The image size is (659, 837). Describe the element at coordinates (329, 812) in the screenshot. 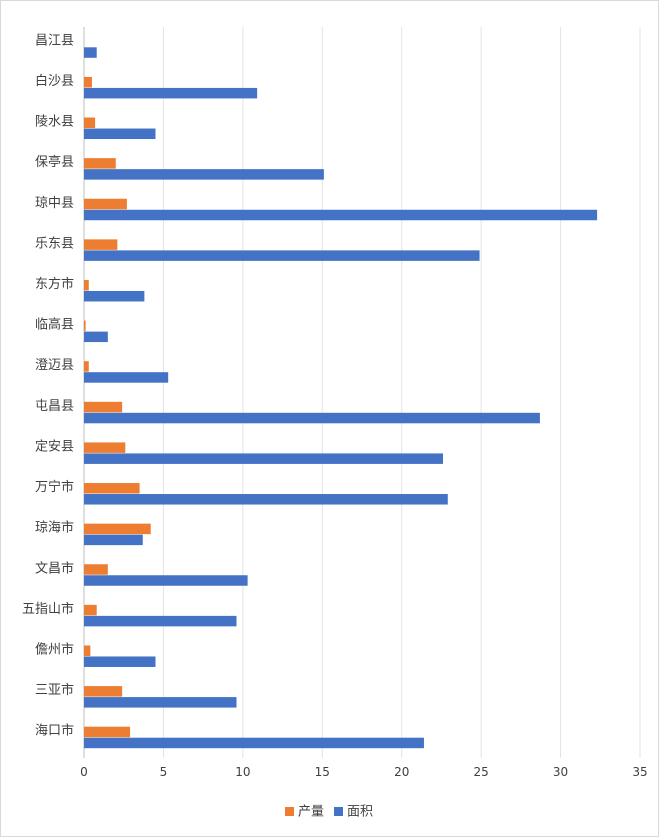

I see `legend: 产量 面积` at that location.